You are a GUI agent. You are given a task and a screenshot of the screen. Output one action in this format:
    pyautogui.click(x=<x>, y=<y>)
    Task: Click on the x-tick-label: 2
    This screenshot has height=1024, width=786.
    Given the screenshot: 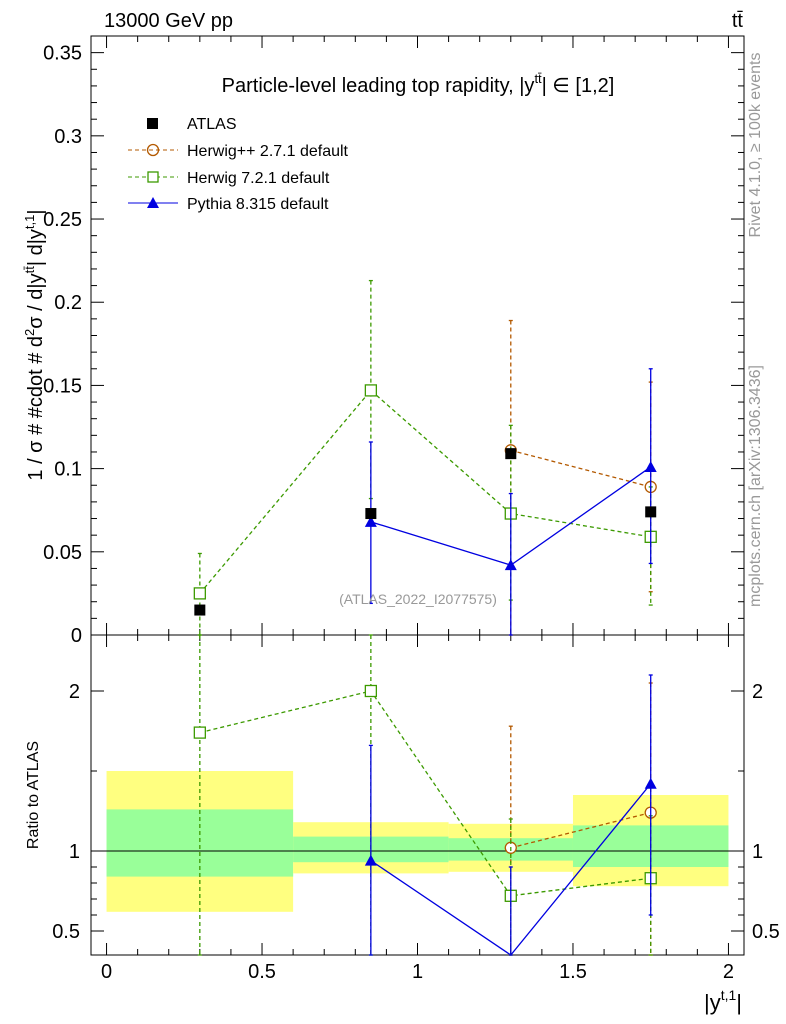 What is the action you would take?
    pyautogui.click(x=728, y=972)
    